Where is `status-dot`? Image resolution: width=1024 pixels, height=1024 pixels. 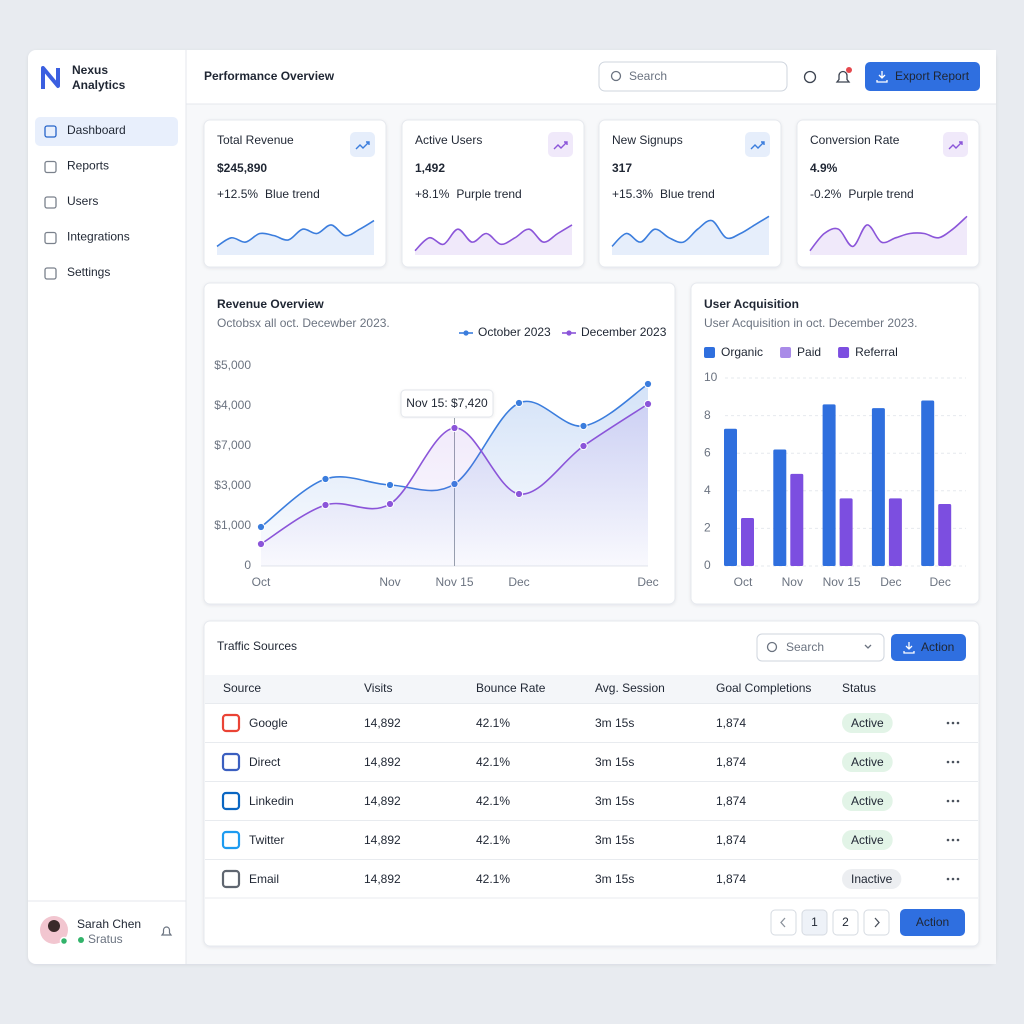 status-dot is located at coordinates (81, 940).